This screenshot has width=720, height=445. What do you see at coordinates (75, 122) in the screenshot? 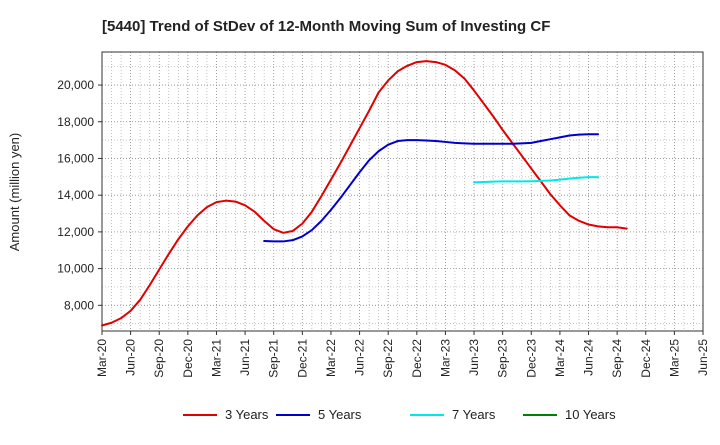
I see `y-tick-label: 18,000` at bounding box center [75, 122].